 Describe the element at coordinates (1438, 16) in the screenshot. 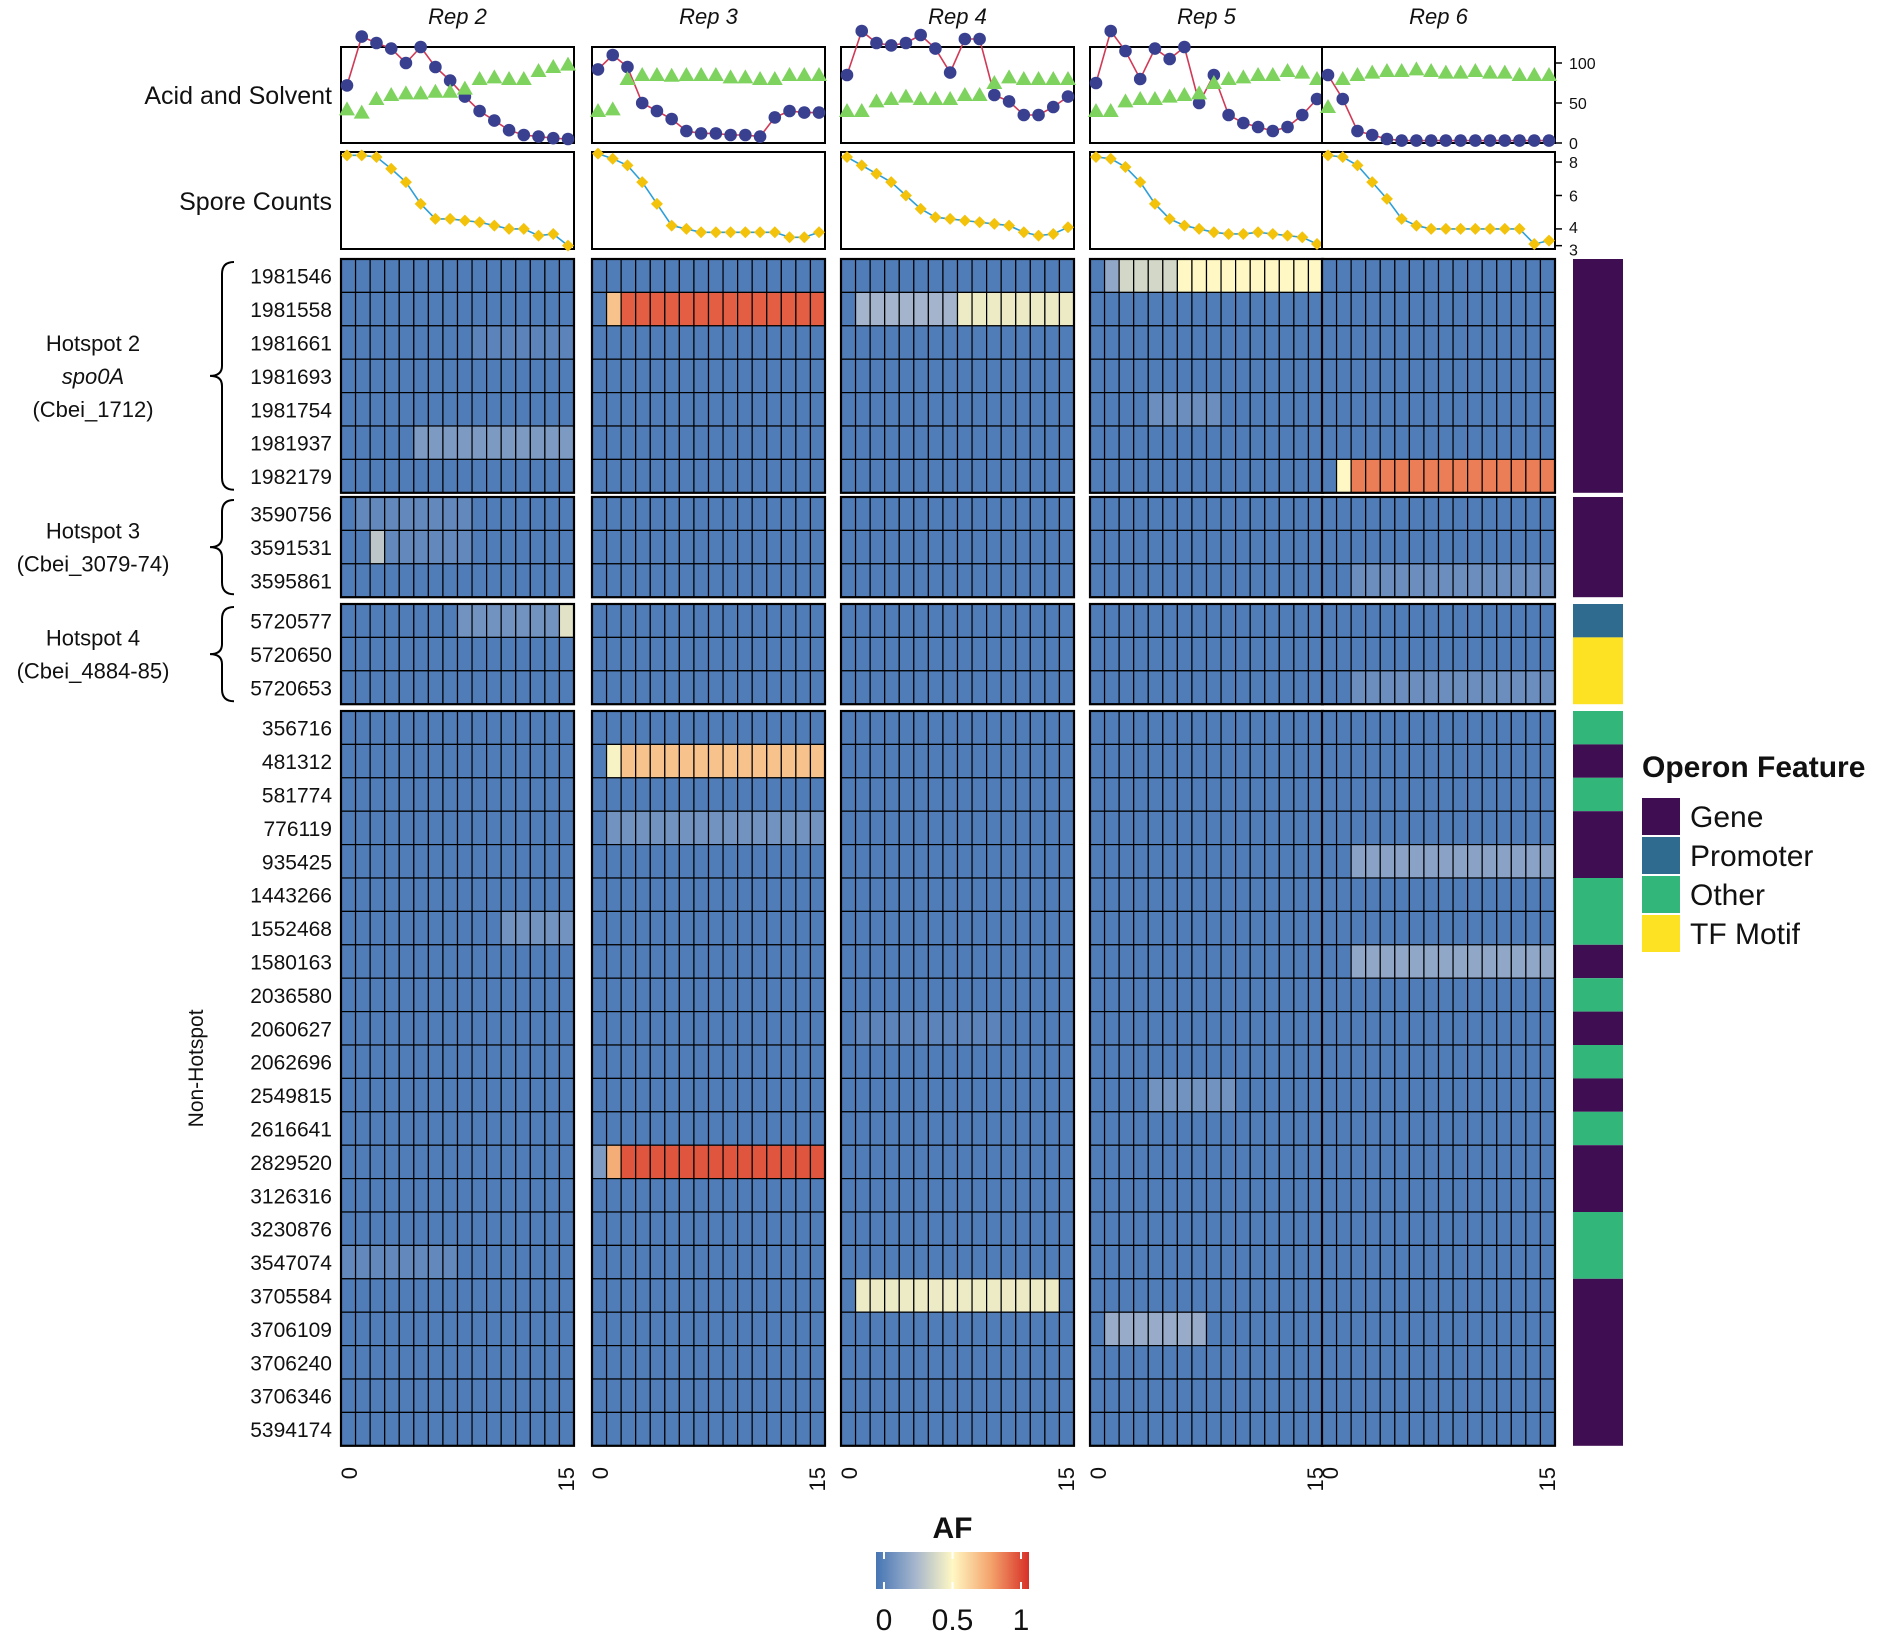

I see `rep-header: Rep 6` at that location.